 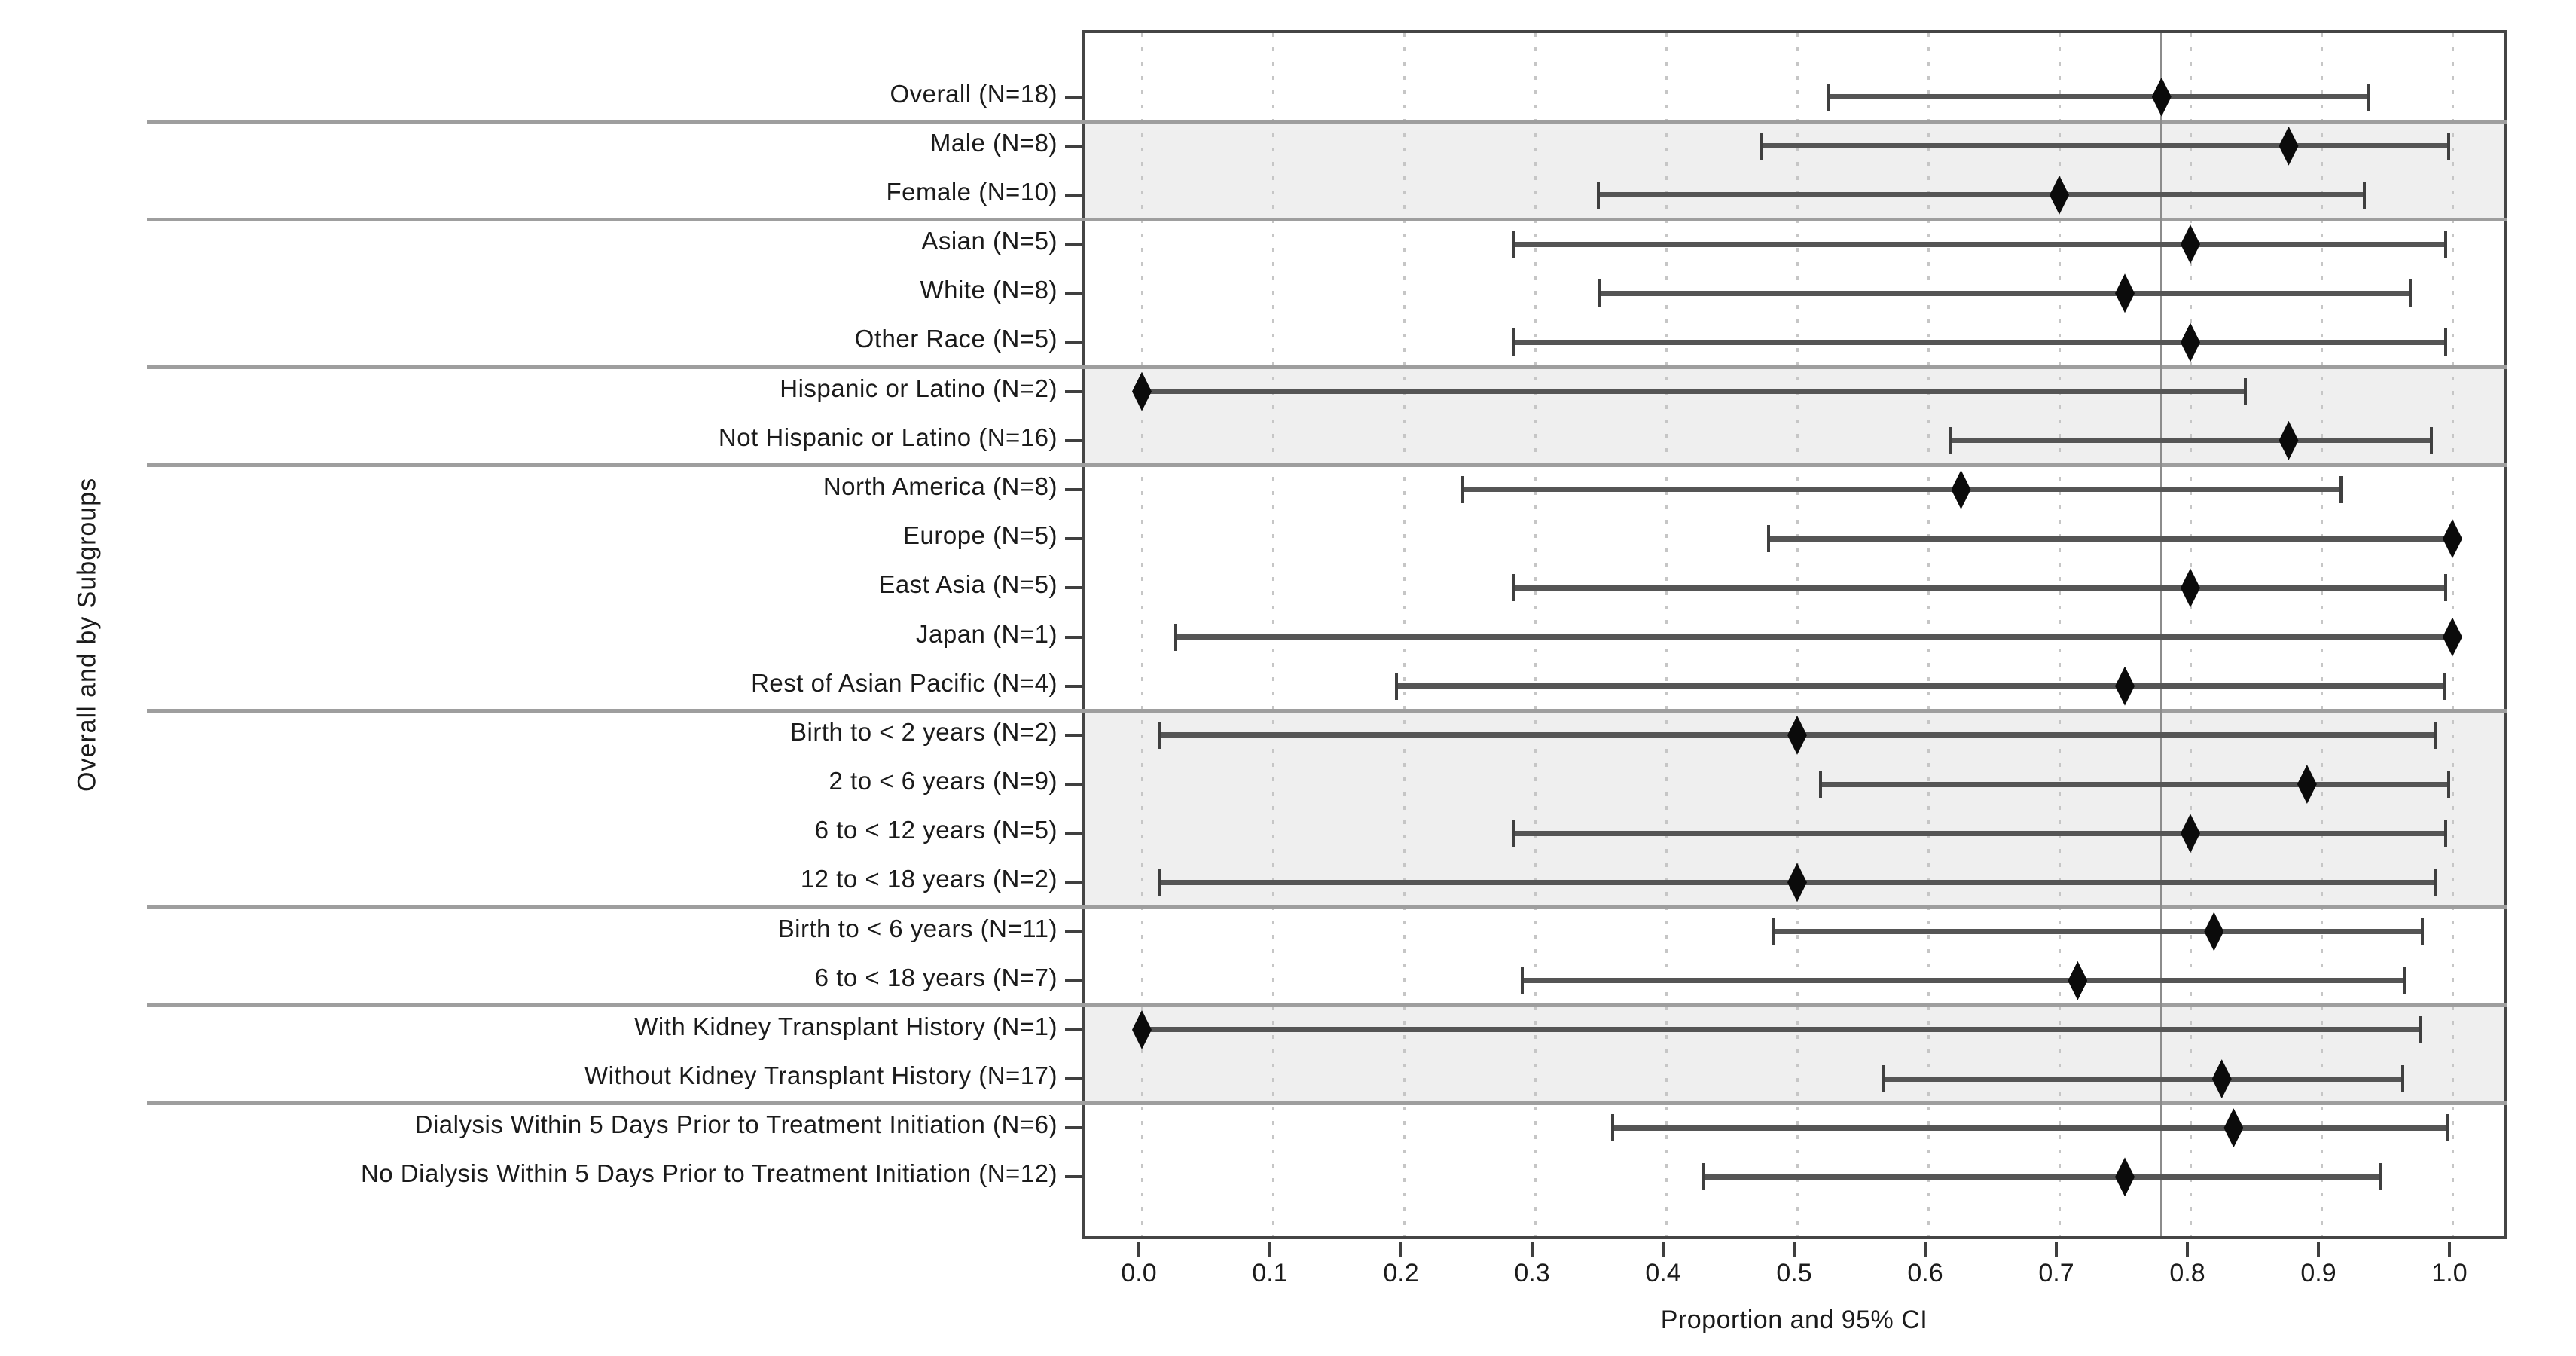 What do you see at coordinates (1794, 1273) in the screenshot?
I see `x-tick-label: 0.5` at bounding box center [1794, 1273].